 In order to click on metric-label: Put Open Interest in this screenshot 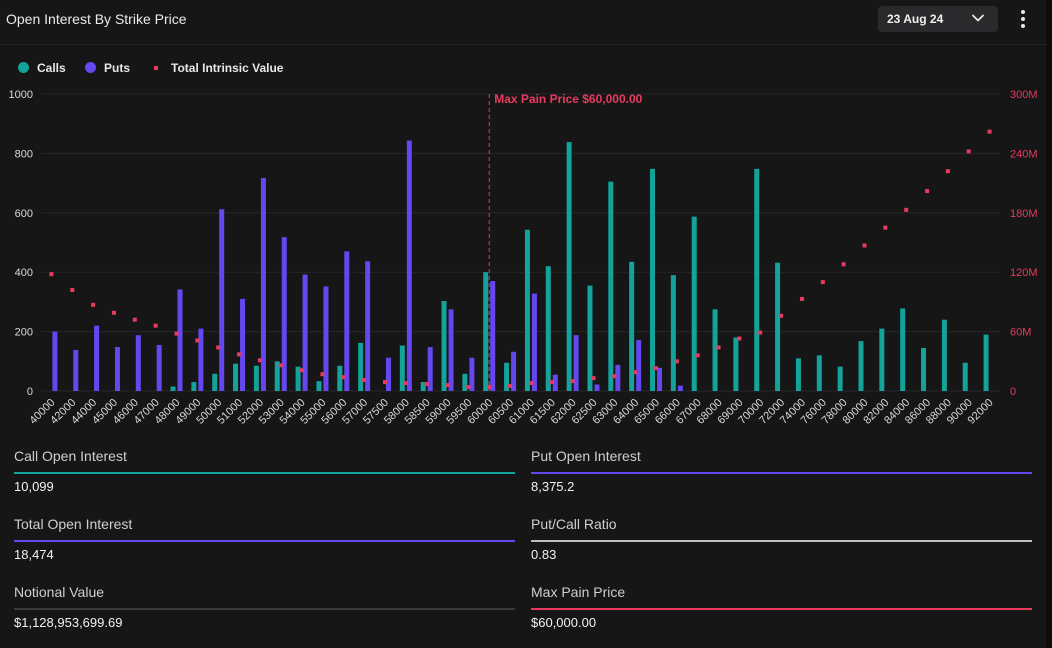, I will do `click(586, 456)`.